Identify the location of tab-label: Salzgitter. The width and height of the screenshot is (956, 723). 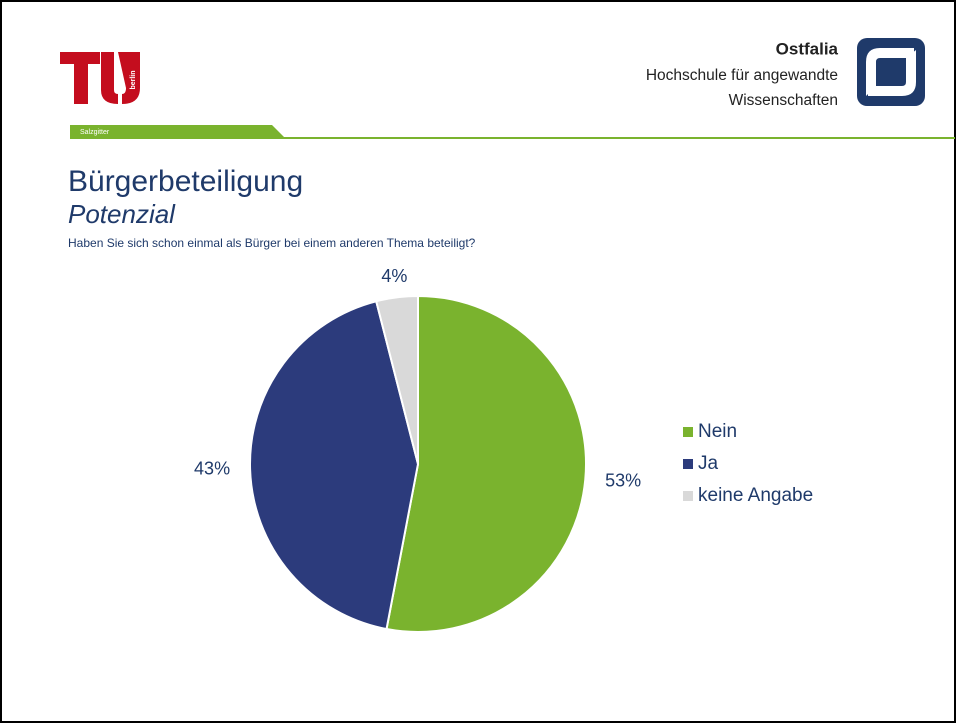
(95, 132).